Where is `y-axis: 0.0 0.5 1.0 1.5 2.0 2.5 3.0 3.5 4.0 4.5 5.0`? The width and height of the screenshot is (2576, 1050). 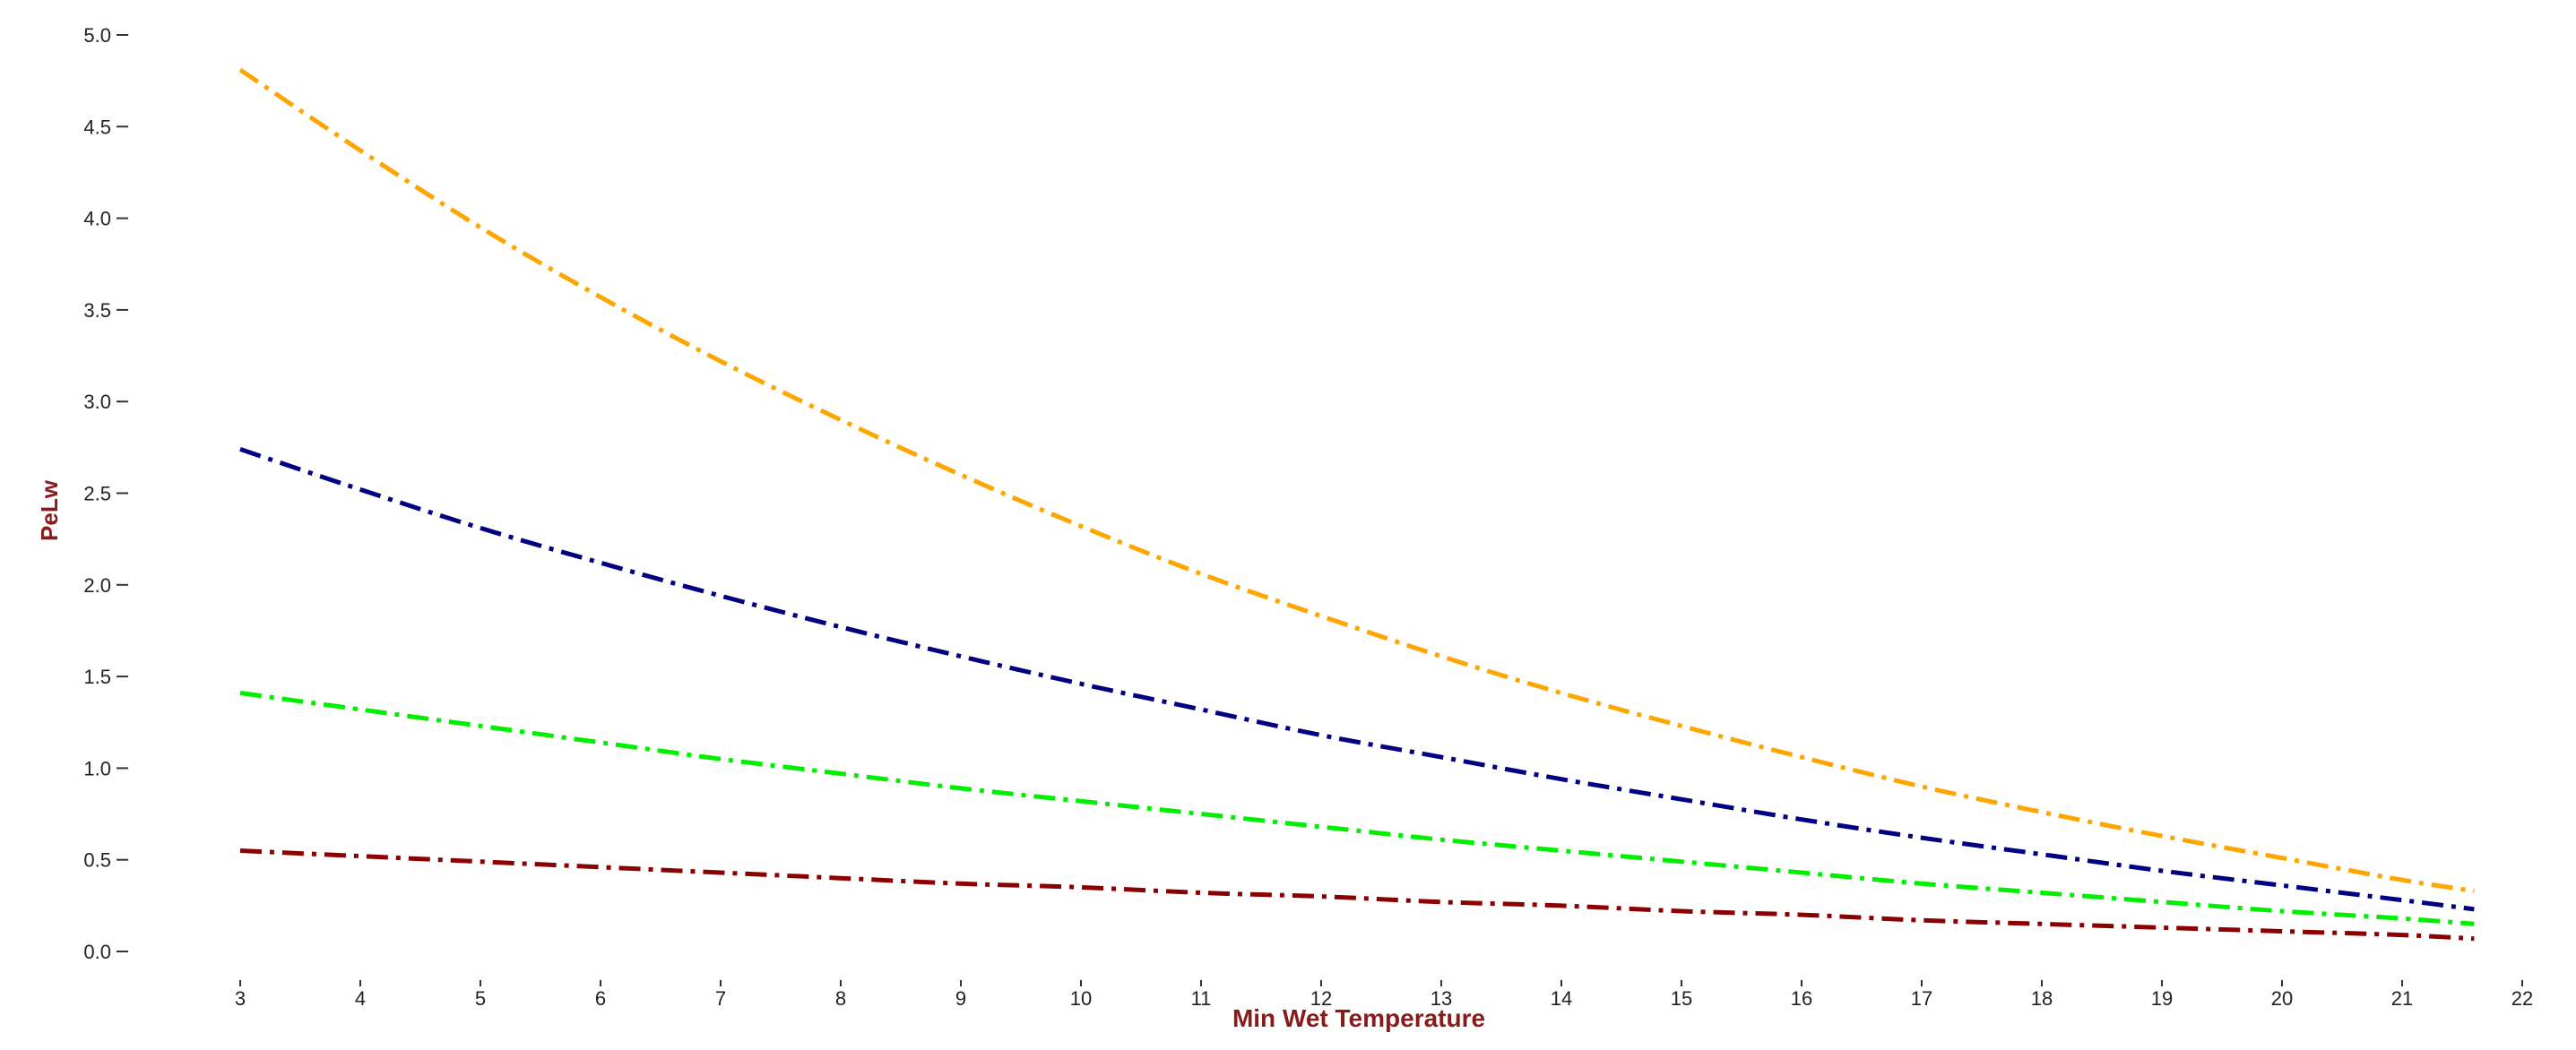
y-axis: 0.0 0.5 1.0 1.5 2.0 2.5 3.0 3.5 4.0 4.5 5.0 is located at coordinates (105, 494).